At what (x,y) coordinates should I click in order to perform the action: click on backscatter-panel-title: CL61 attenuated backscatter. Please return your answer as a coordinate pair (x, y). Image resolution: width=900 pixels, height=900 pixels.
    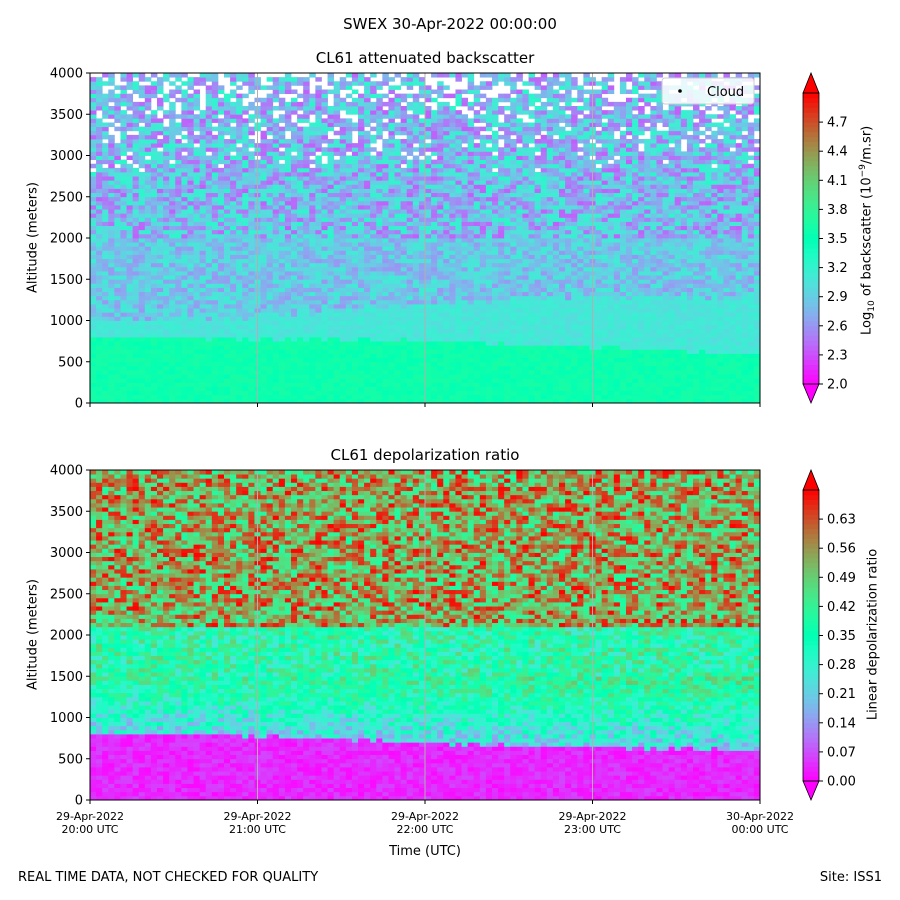
    Looking at the image, I should click on (425, 58).